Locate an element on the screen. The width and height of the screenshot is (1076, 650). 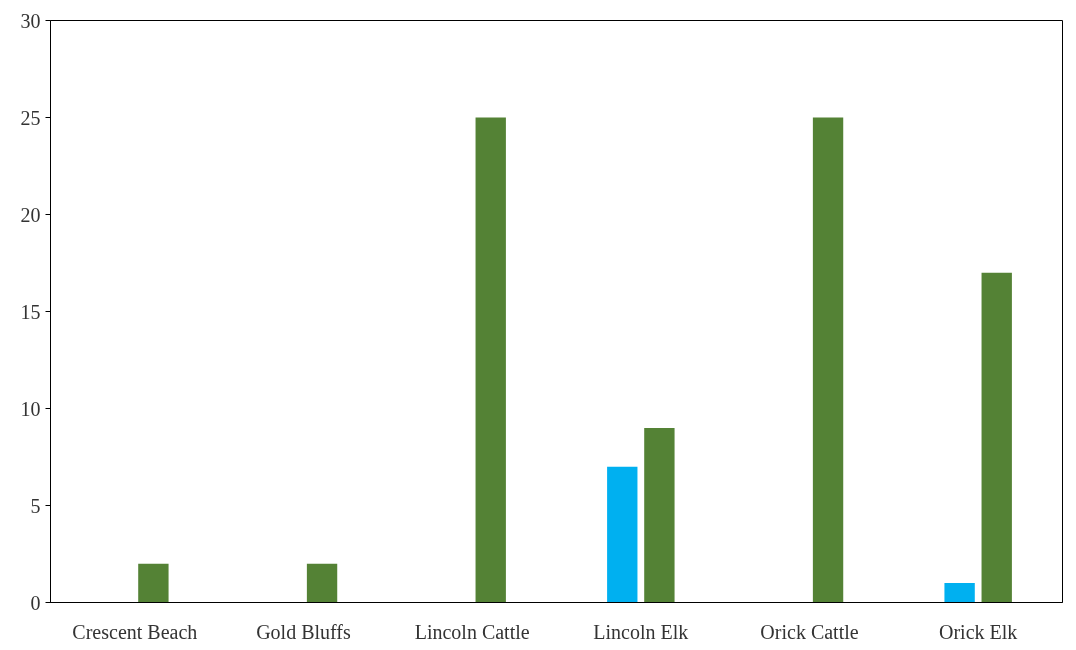
x-tick-label: Lincoln Cattle is located at coordinates (472, 631).